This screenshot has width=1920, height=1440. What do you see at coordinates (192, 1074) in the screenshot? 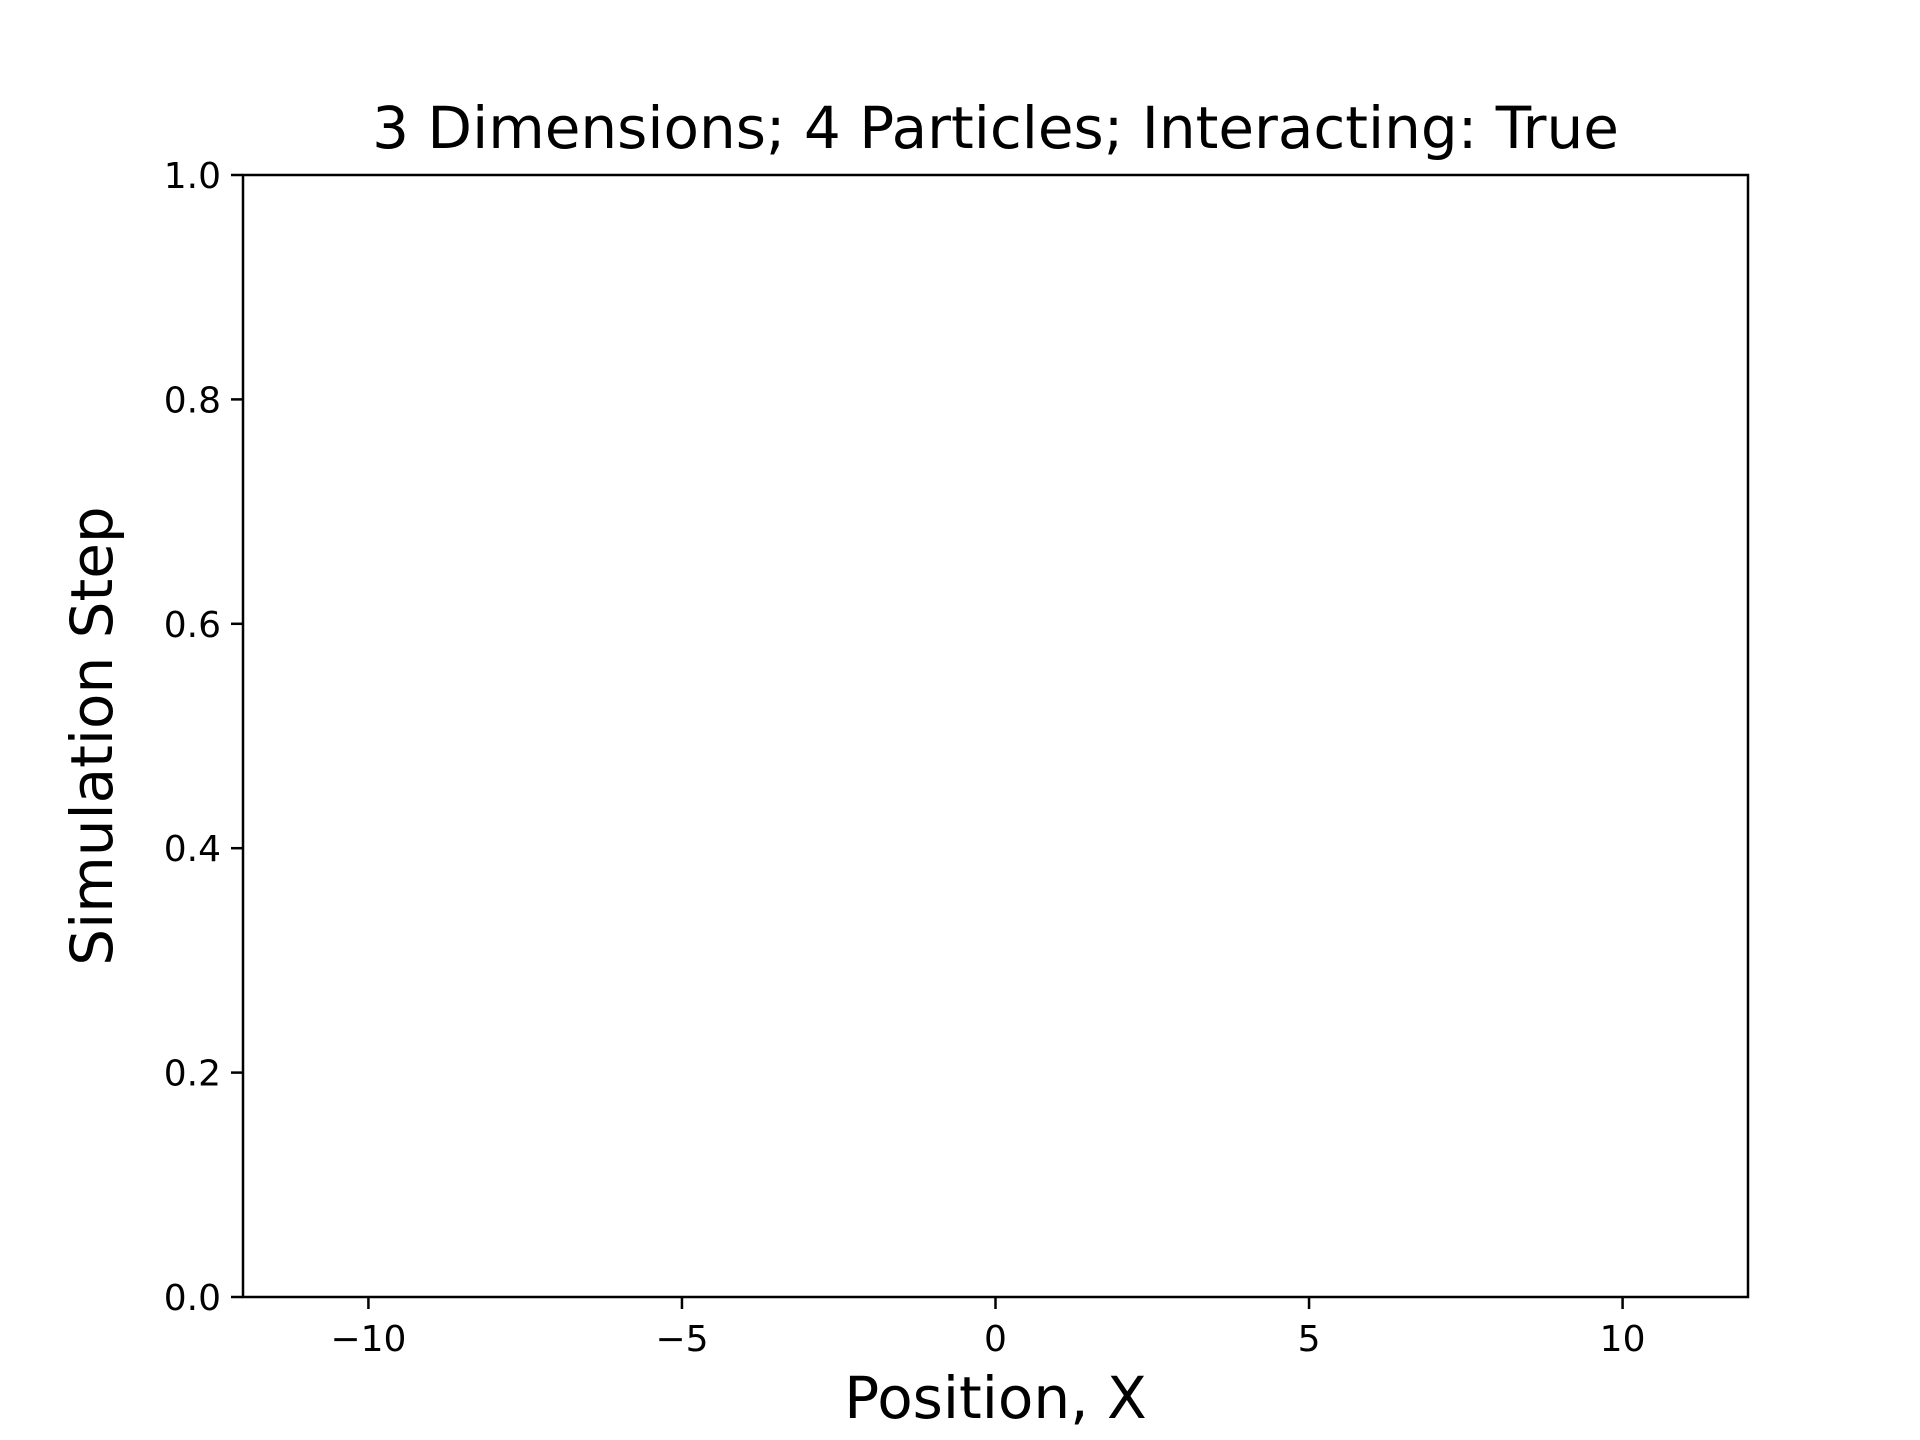
I see `y-tick-label: 0.2` at bounding box center [192, 1074].